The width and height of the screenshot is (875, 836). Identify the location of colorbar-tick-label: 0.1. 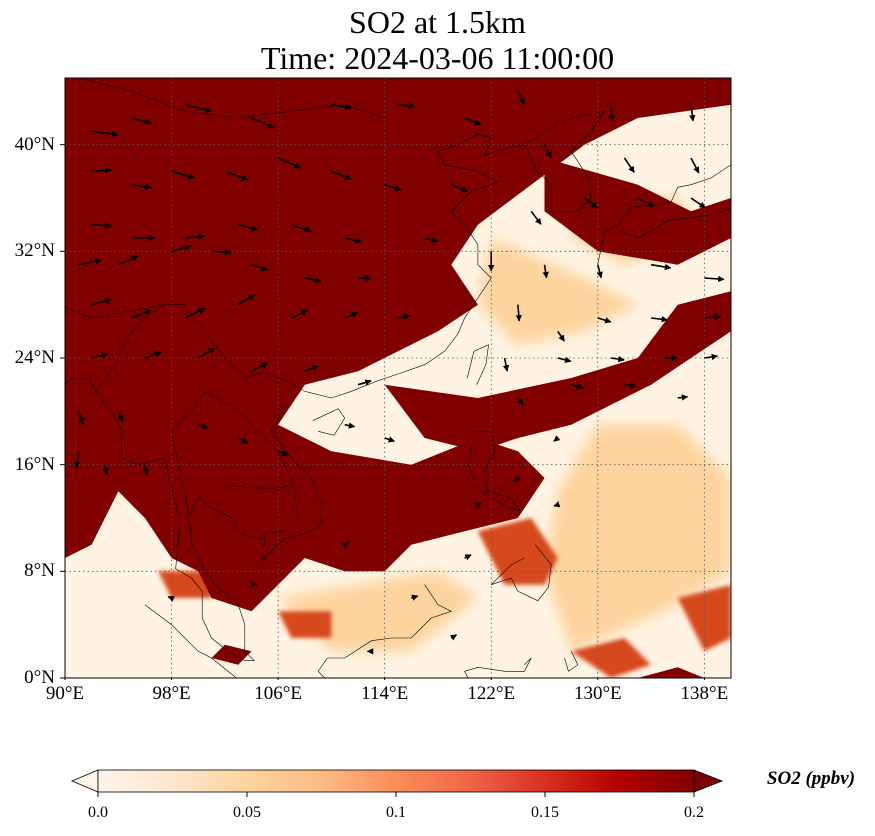
(396, 812).